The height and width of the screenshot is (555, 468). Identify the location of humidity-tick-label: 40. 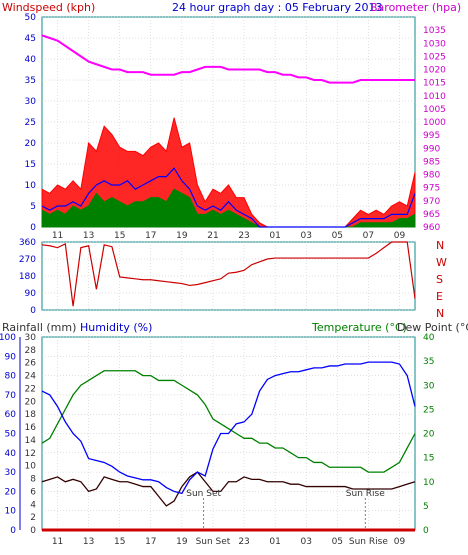
(11, 454).